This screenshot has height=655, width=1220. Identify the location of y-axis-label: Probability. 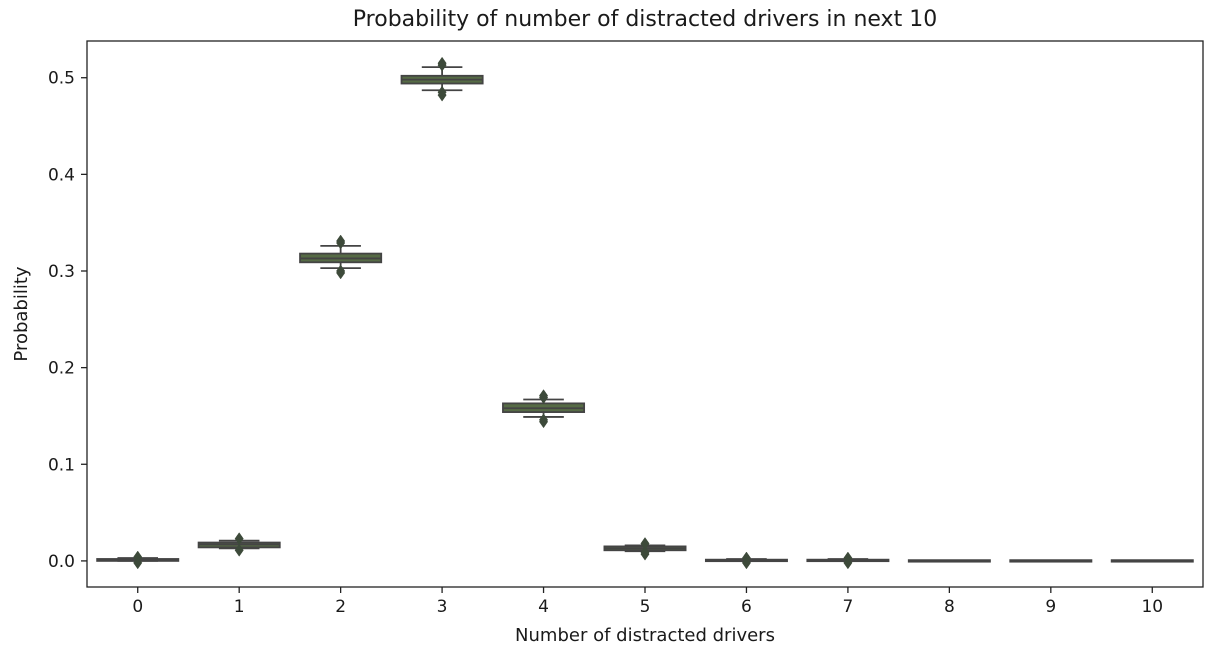
(21, 313).